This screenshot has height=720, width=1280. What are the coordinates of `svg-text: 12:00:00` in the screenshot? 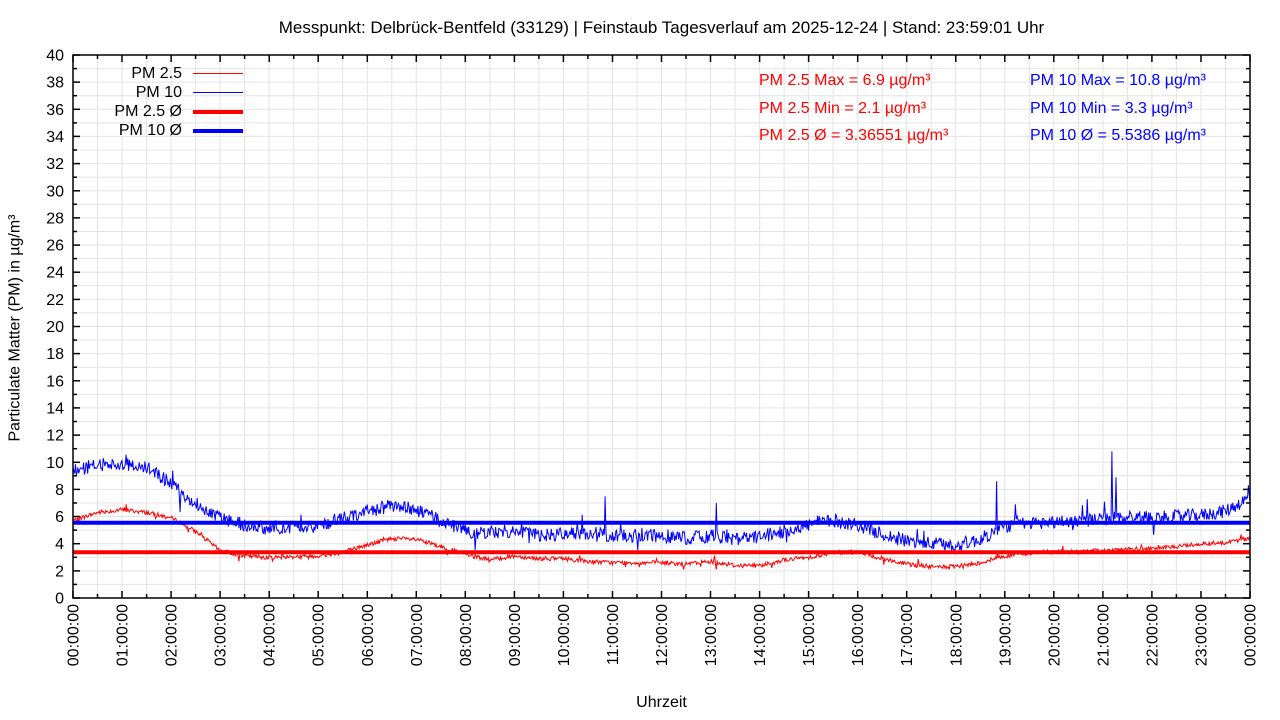 It's located at (662, 635).